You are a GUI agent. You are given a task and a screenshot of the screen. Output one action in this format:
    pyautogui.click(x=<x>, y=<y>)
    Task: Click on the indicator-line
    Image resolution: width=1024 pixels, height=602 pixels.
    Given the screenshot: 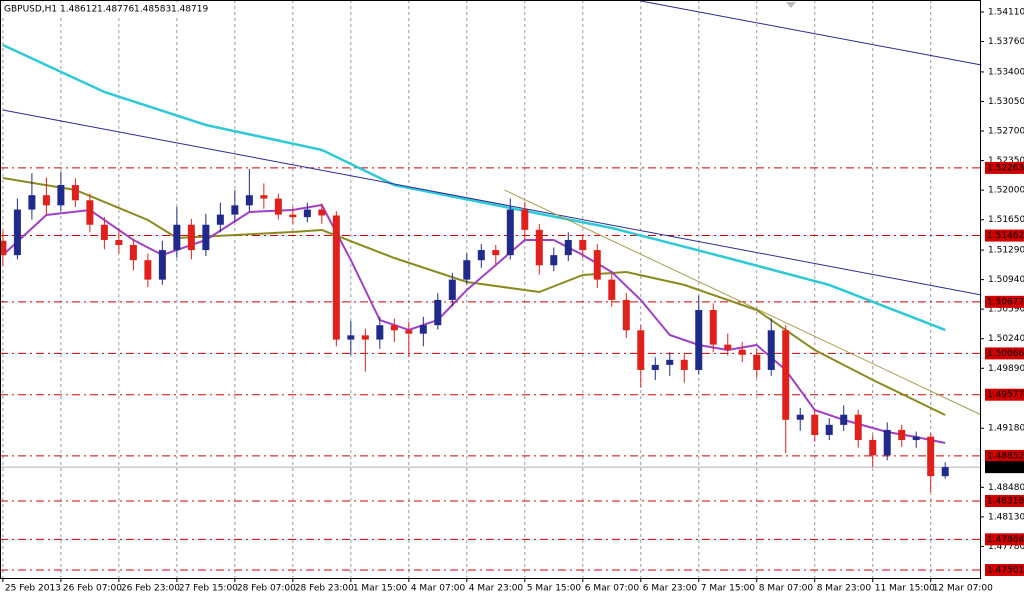 What is the action you would take?
    pyautogui.click(x=811, y=33)
    